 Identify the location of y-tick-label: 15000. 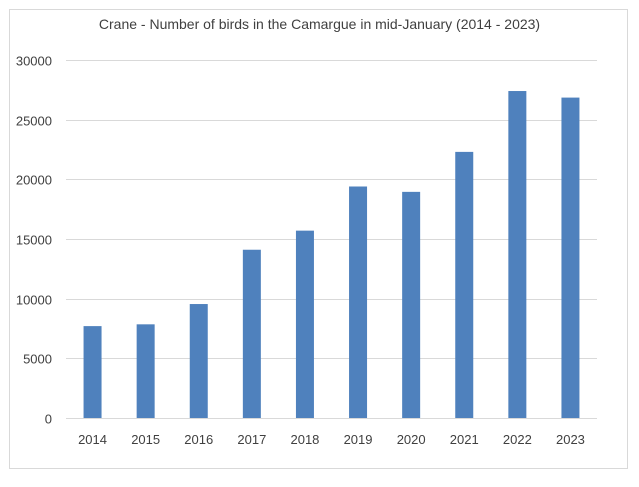
(34, 240).